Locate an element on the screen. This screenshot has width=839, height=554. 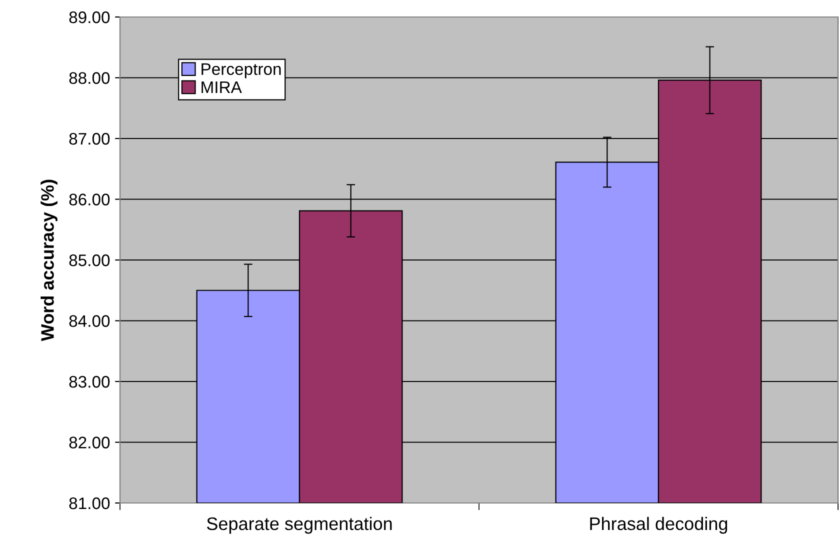
y-axis-title: Word accuracy (%) is located at coordinates (49, 261).